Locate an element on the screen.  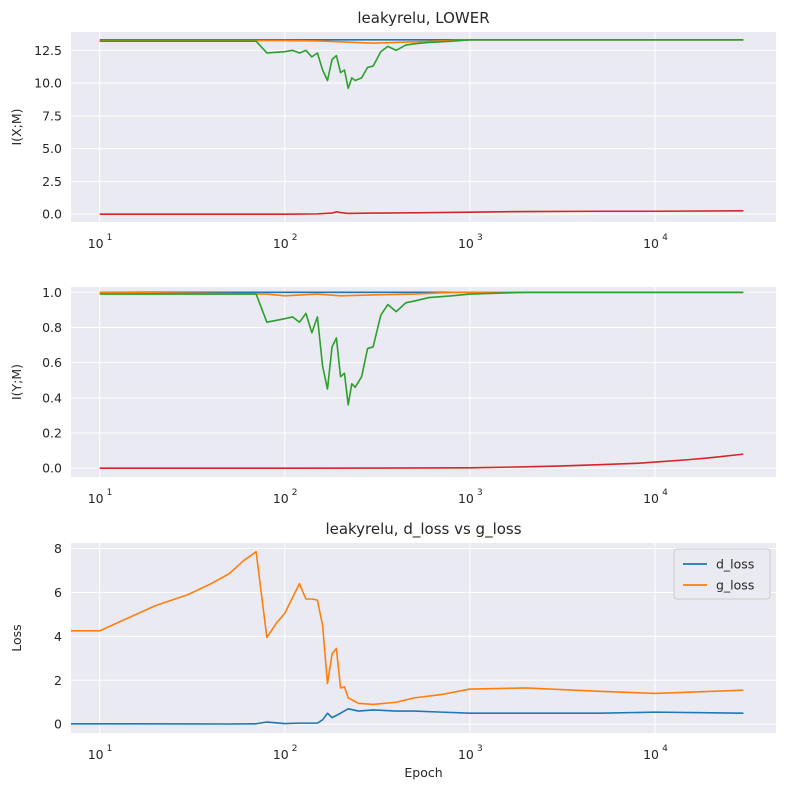
y-axis-label-iym: I(Y;M) is located at coordinates (16, 382).